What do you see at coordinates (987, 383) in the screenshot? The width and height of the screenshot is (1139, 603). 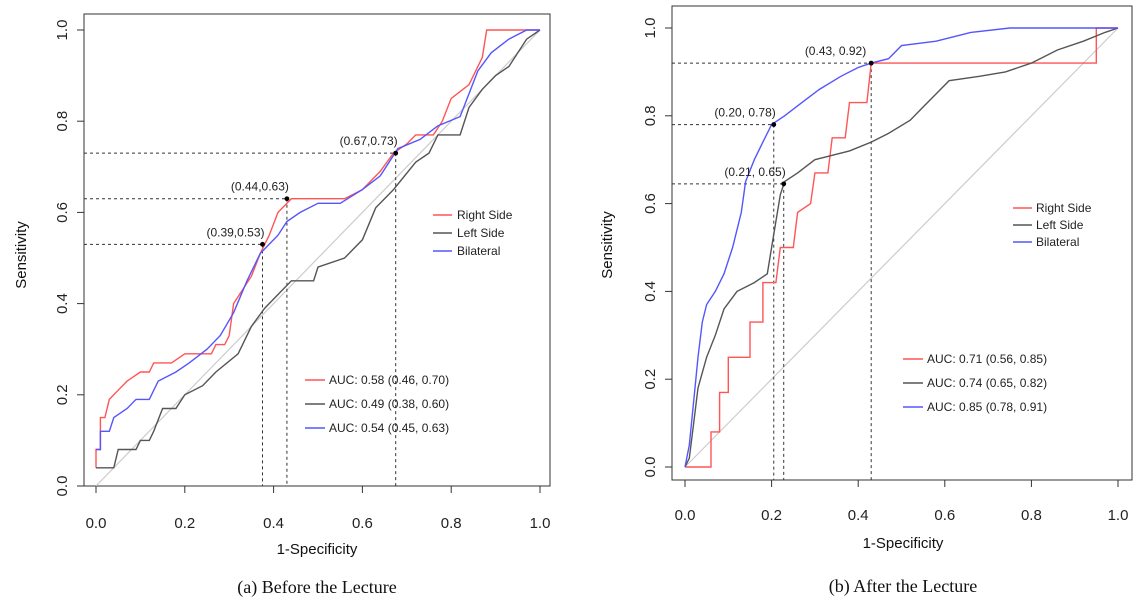 I see `auc-label: AUC: 0.74 (0.65, 0.82)` at bounding box center [987, 383].